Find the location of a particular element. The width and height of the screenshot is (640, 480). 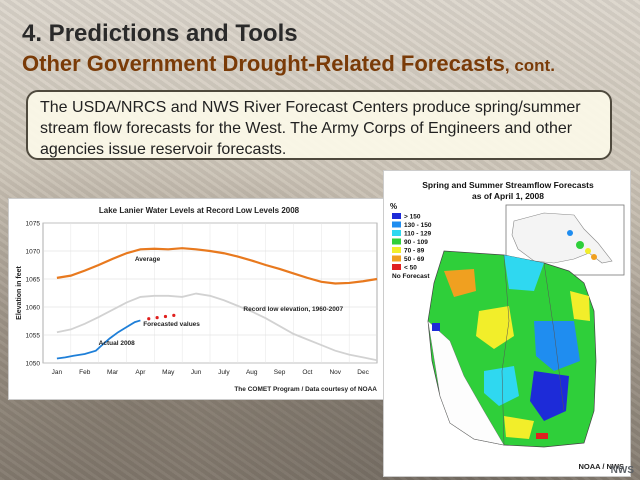

label-average: Average is located at coordinates (148, 259).